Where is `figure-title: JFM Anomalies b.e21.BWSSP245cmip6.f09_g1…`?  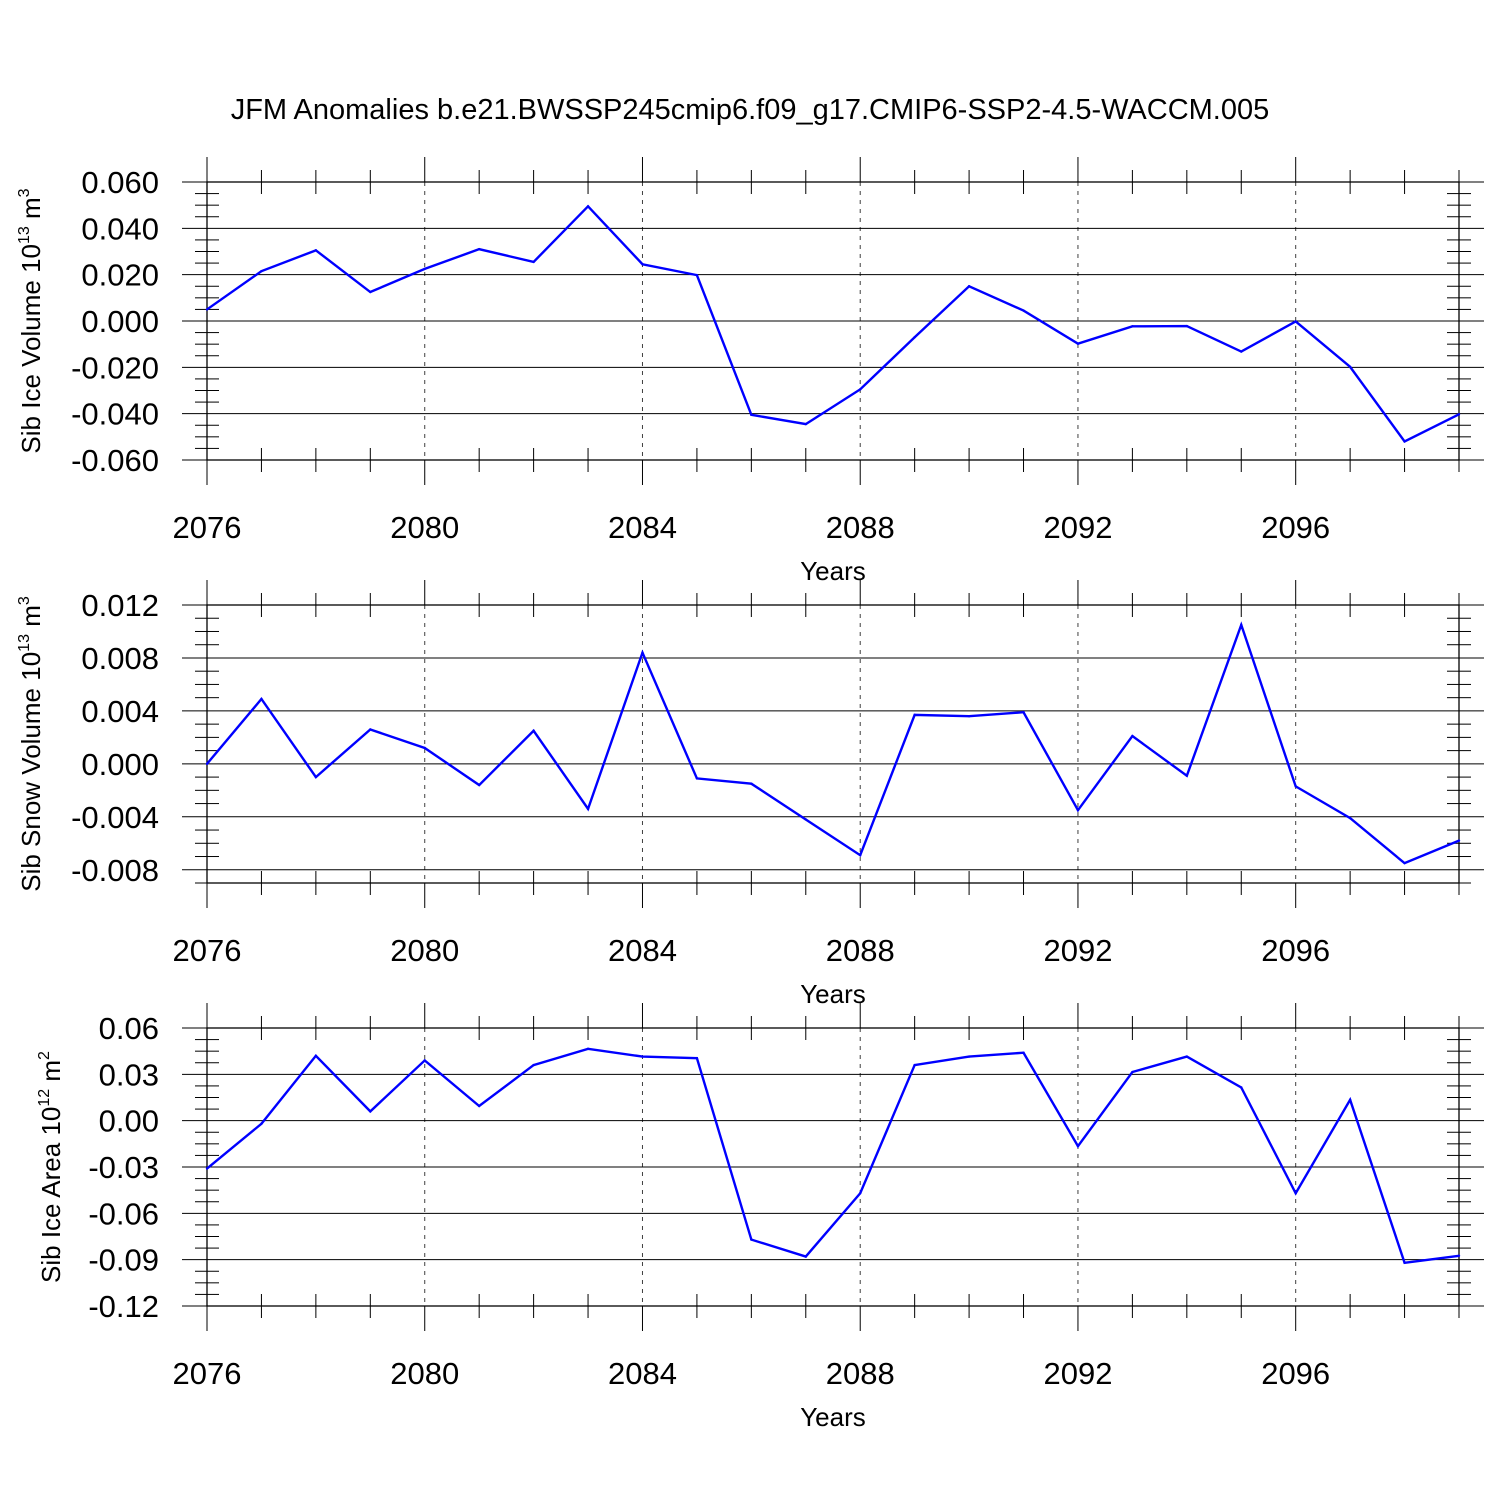 figure-title: JFM Anomalies b.e21.BWSSP245cmip6.f09_g1… is located at coordinates (750, 110).